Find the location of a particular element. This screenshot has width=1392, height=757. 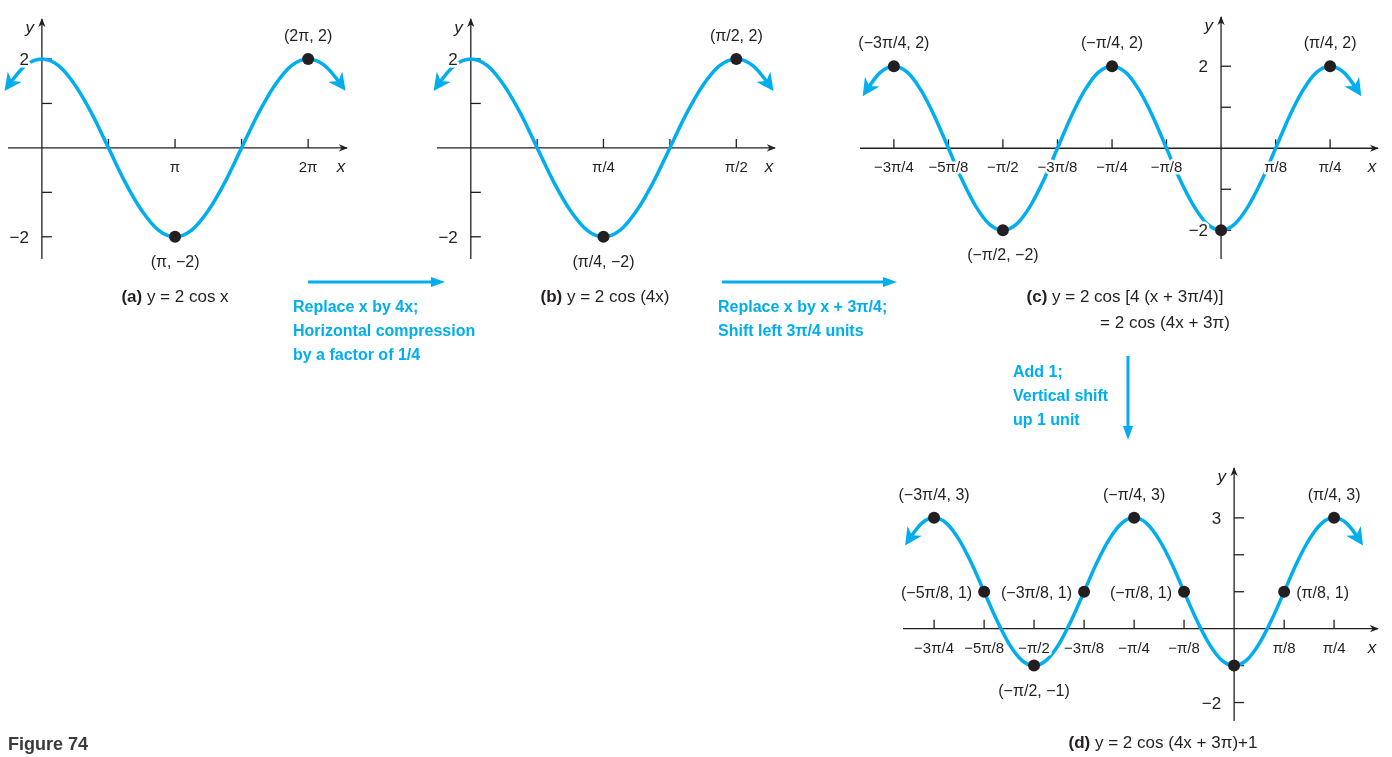

annotation: (−π/4, 2) is located at coordinates (1112, 43).